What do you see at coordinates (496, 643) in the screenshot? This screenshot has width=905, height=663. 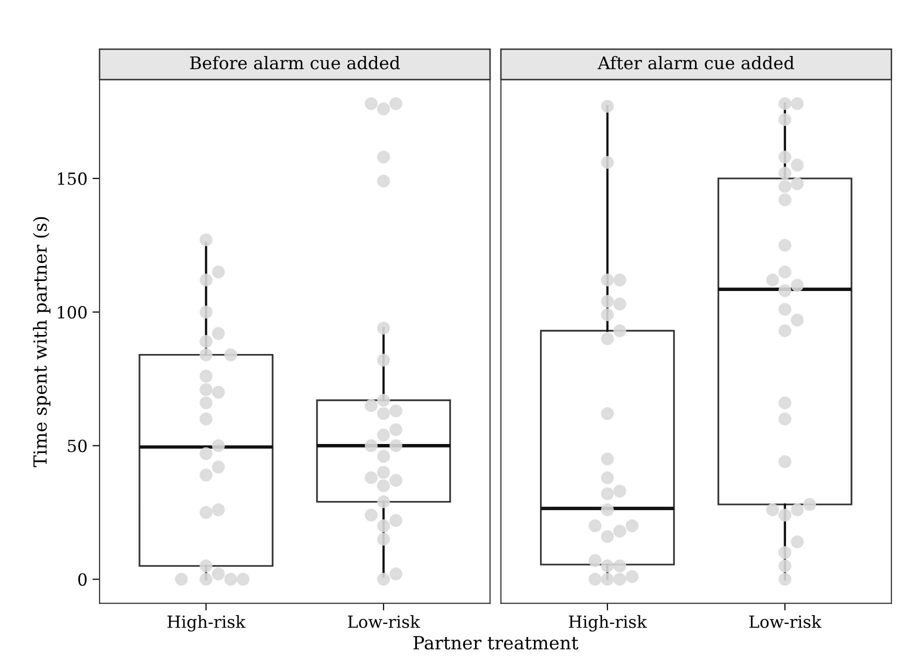 I see `x-axis-title: Partner treatment` at bounding box center [496, 643].